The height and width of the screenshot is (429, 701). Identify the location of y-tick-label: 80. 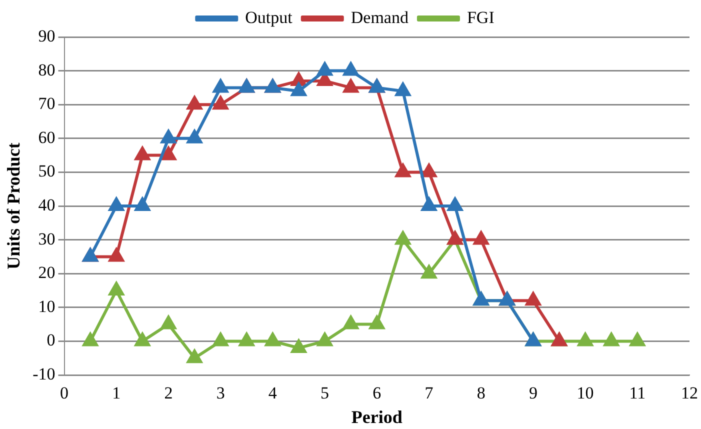
(47, 70).